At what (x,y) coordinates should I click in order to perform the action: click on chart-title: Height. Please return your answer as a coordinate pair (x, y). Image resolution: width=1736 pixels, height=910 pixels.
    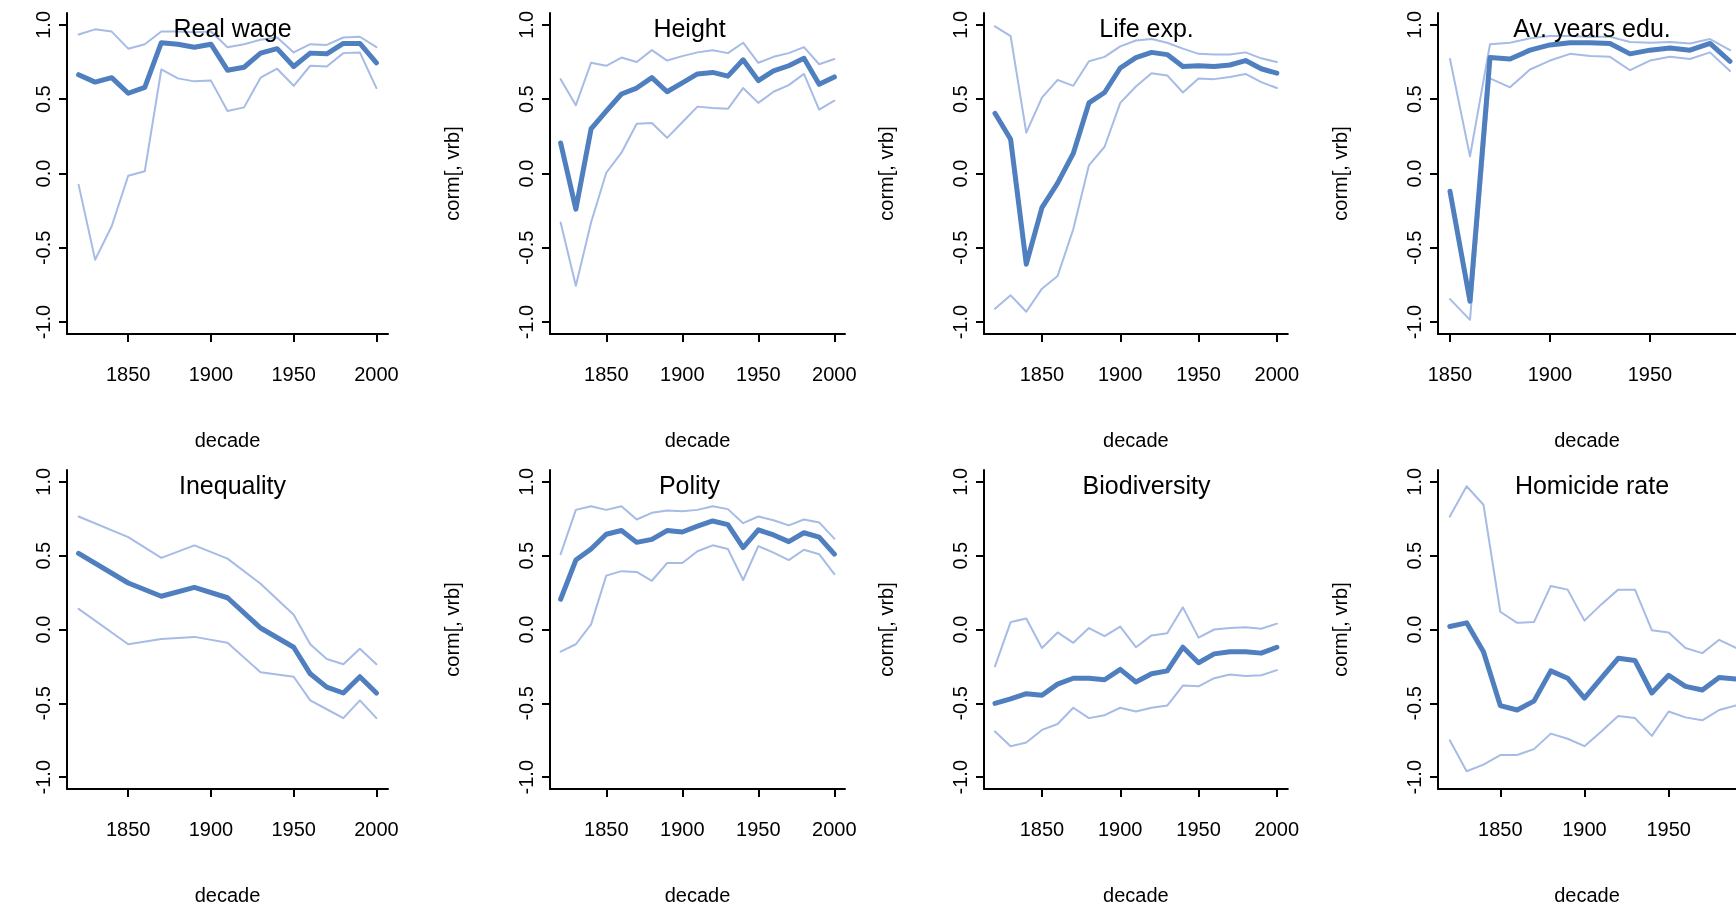
    Looking at the image, I should click on (689, 27).